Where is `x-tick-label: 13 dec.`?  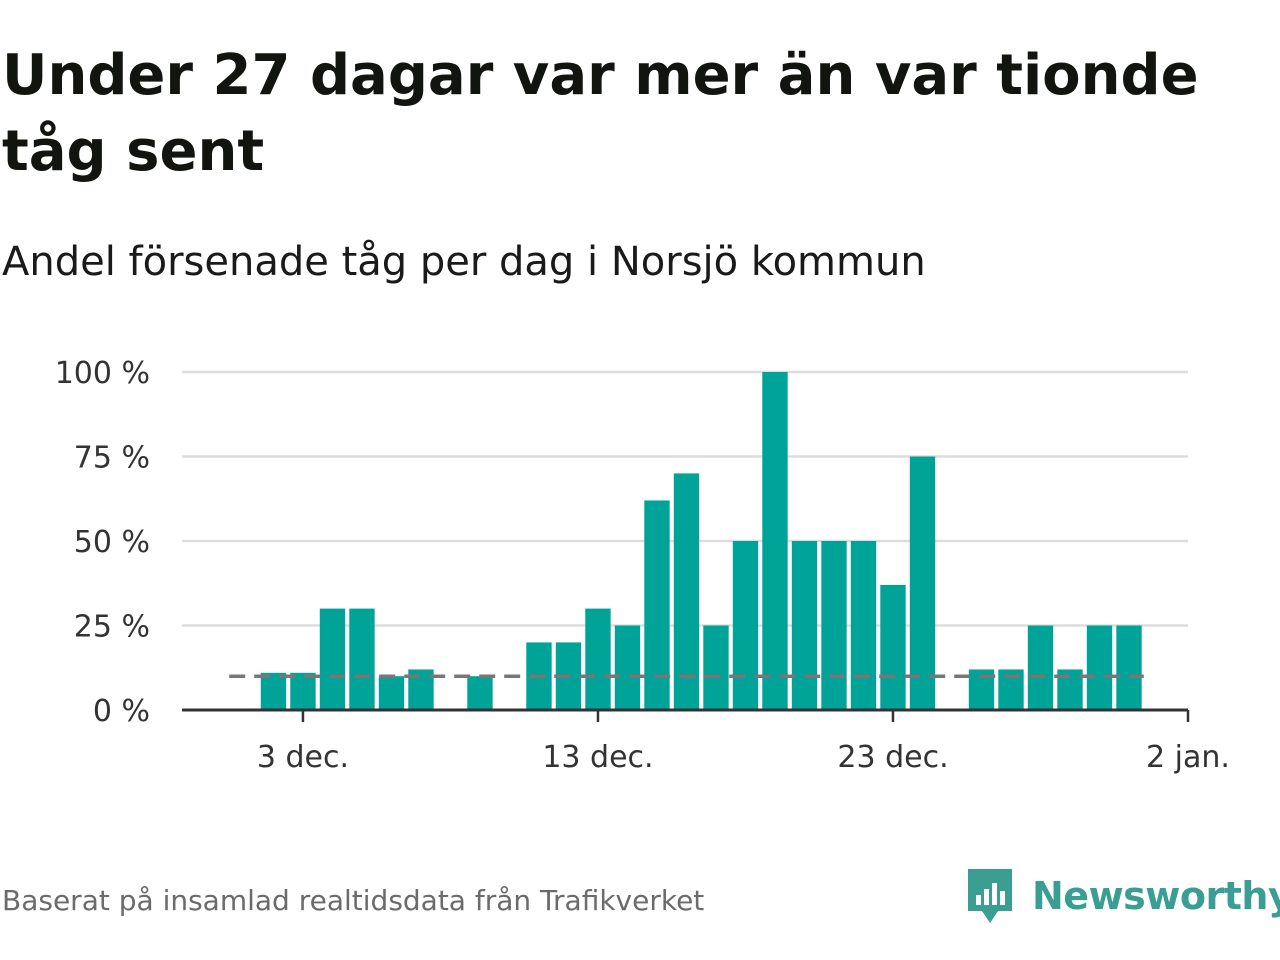
x-tick-label: 13 dec. is located at coordinates (597, 757).